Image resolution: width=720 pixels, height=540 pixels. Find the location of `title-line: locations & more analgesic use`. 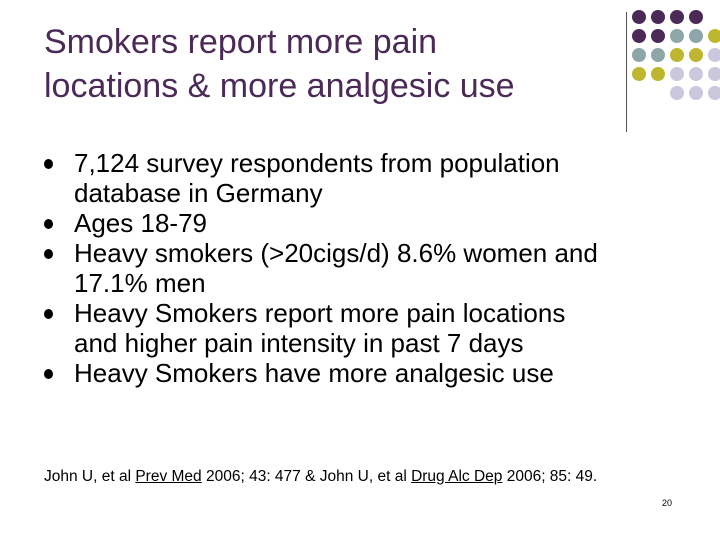

title-line: locations & more analgesic use is located at coordinates (279, 86).